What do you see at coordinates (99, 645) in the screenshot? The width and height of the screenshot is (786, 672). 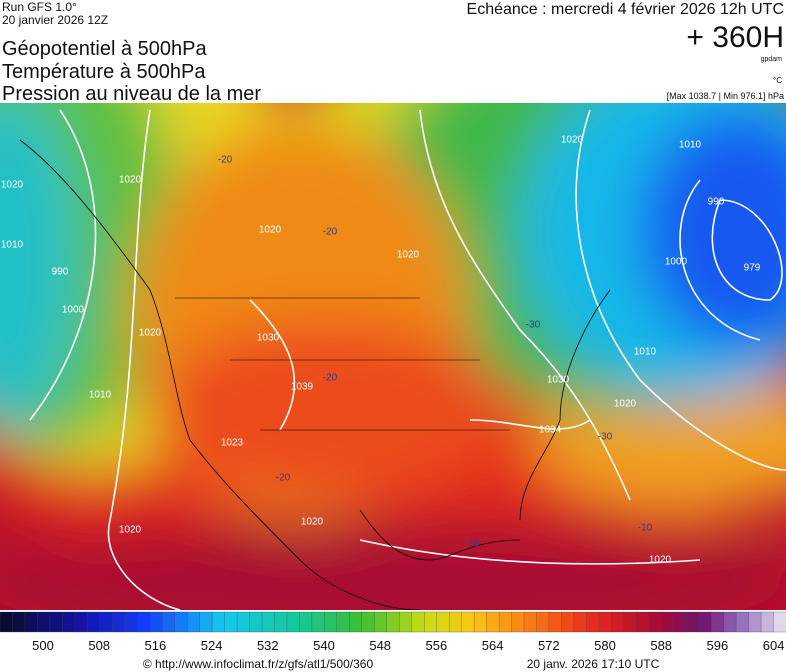 I see `color-scale-label: 508` at bounding box center [99, 645].